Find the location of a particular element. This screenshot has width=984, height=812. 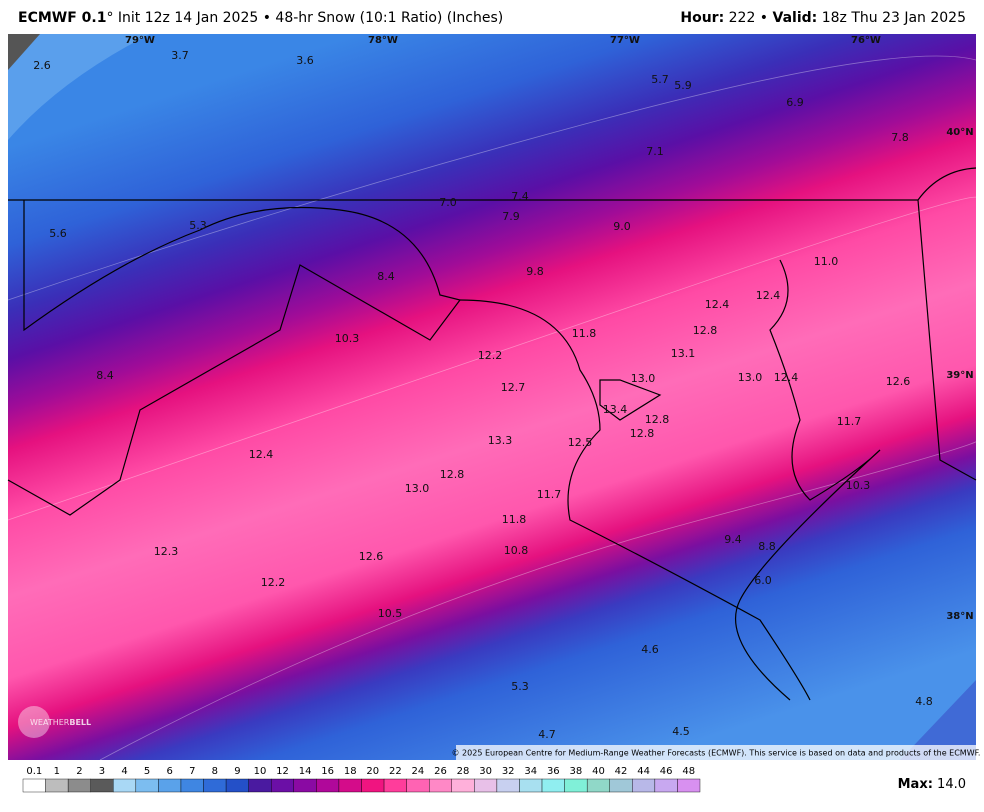

snow-value: 5.7 is located at coordinates (660, 79).